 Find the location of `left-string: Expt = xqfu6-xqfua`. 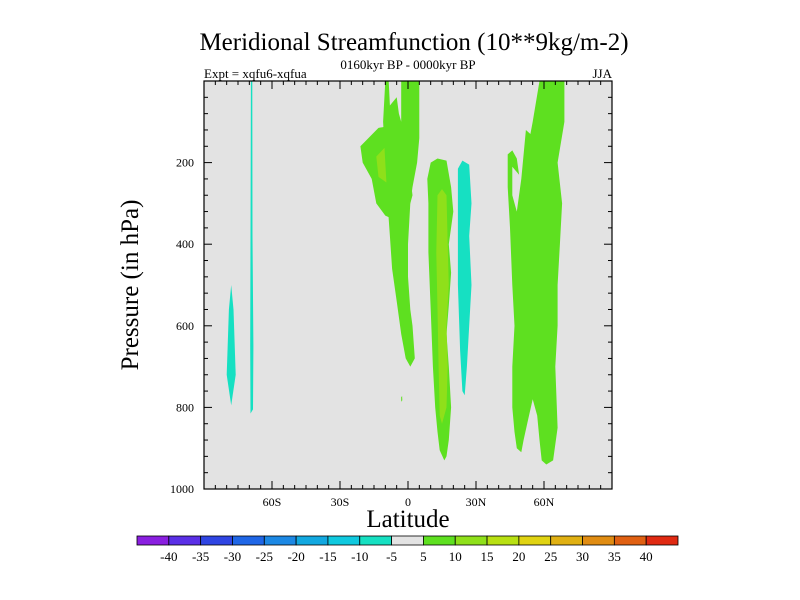

left-string: Expt = xqfu6-xqfua is located at coordinates (255, 73).